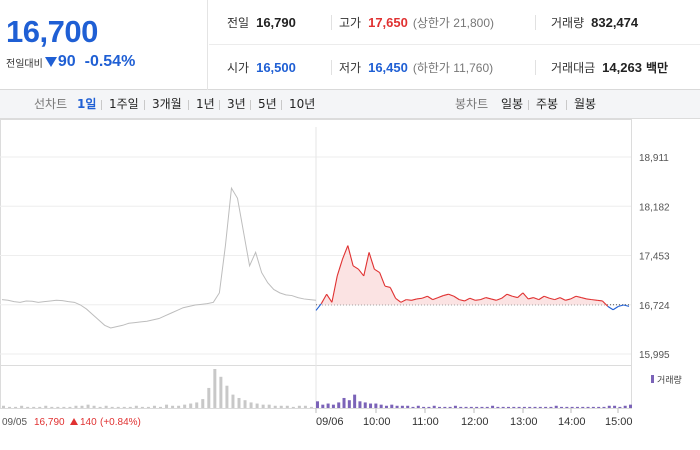 Image resolution: width=700 pixels, height=450 pixels. Describe the element at coordinates (66, 61) in the screenshot. I see `change-value: 90` at that location.